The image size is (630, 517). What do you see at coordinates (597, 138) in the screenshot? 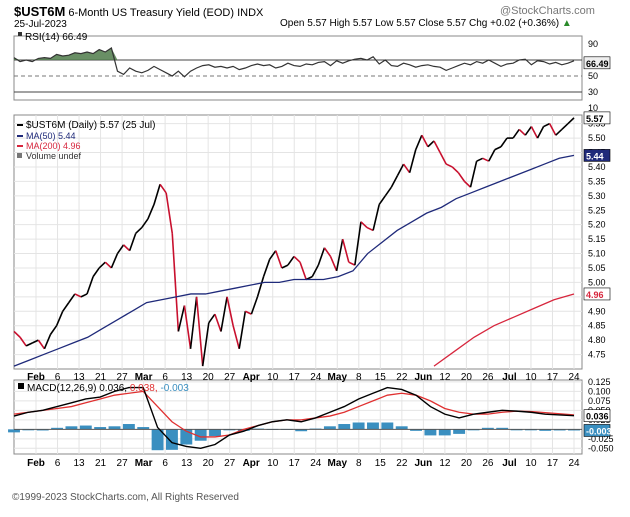
I see `price-y-tick-label: 5.50` at bounding box center [597, 138].